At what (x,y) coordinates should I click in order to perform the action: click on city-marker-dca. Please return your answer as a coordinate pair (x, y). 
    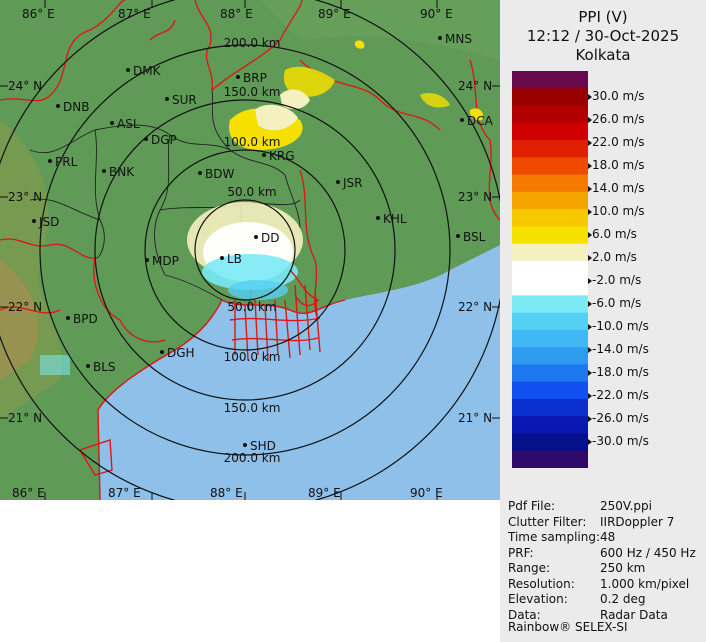
    Looking at the image, I should click on (462, 120).